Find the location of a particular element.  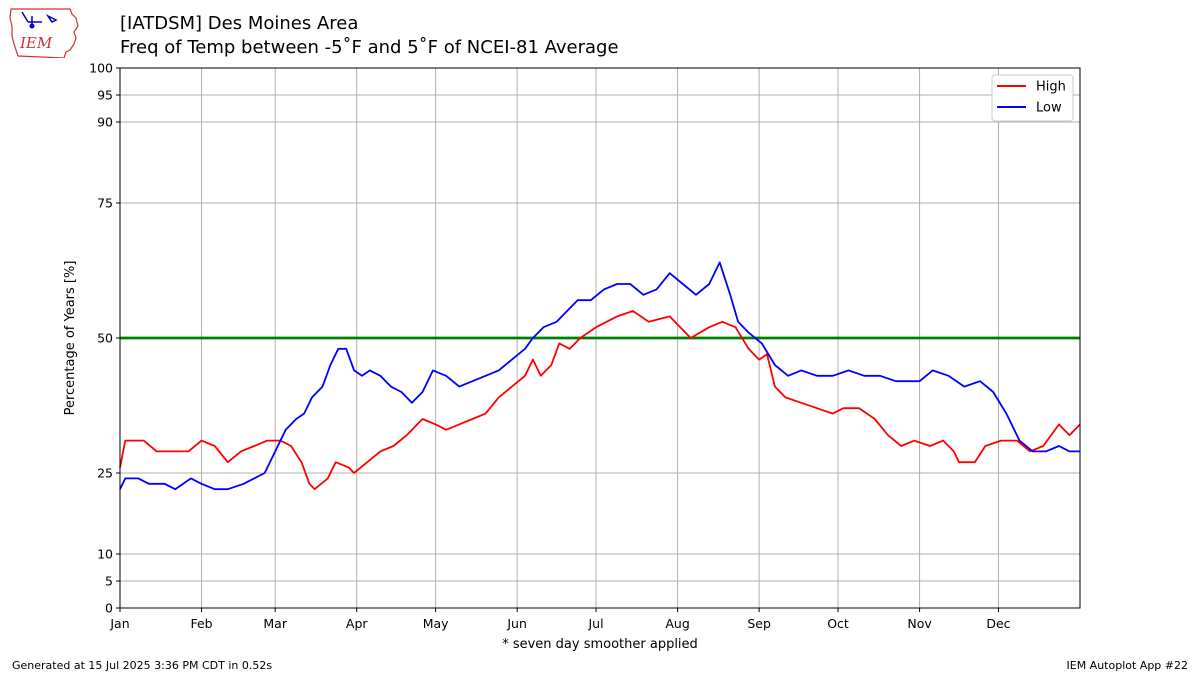

x-axis: Jan Feb Mar Apr May Jun Jul Aug Sep Oct Nov Dec is located at coordinates (560, 619).